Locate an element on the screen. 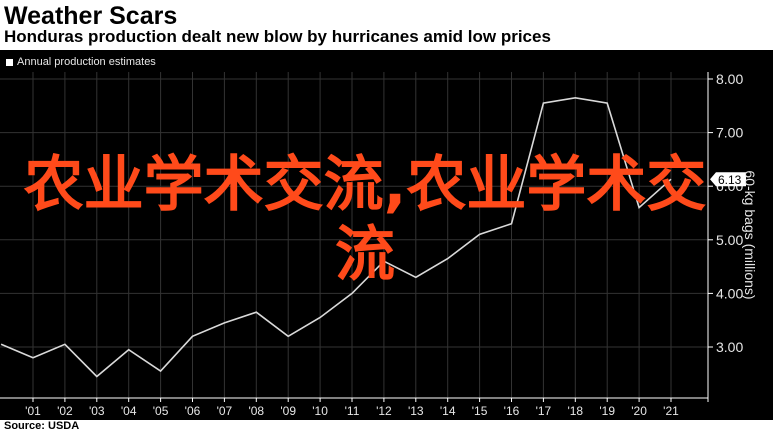 Image resolution: width=773 pixels, height=436 pixels. x-tick-label: '09 is located at coordinates (288, 411).